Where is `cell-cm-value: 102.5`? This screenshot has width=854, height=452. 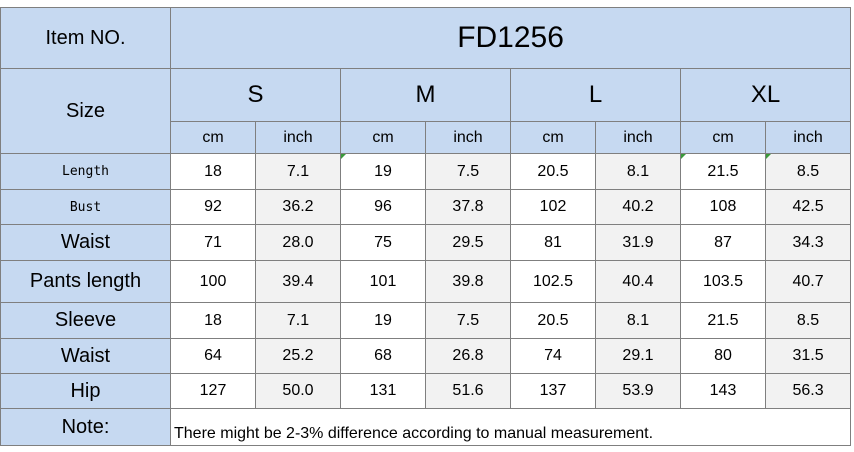
cell-cm-value: 102.5 is located at coordinates (553, 281).